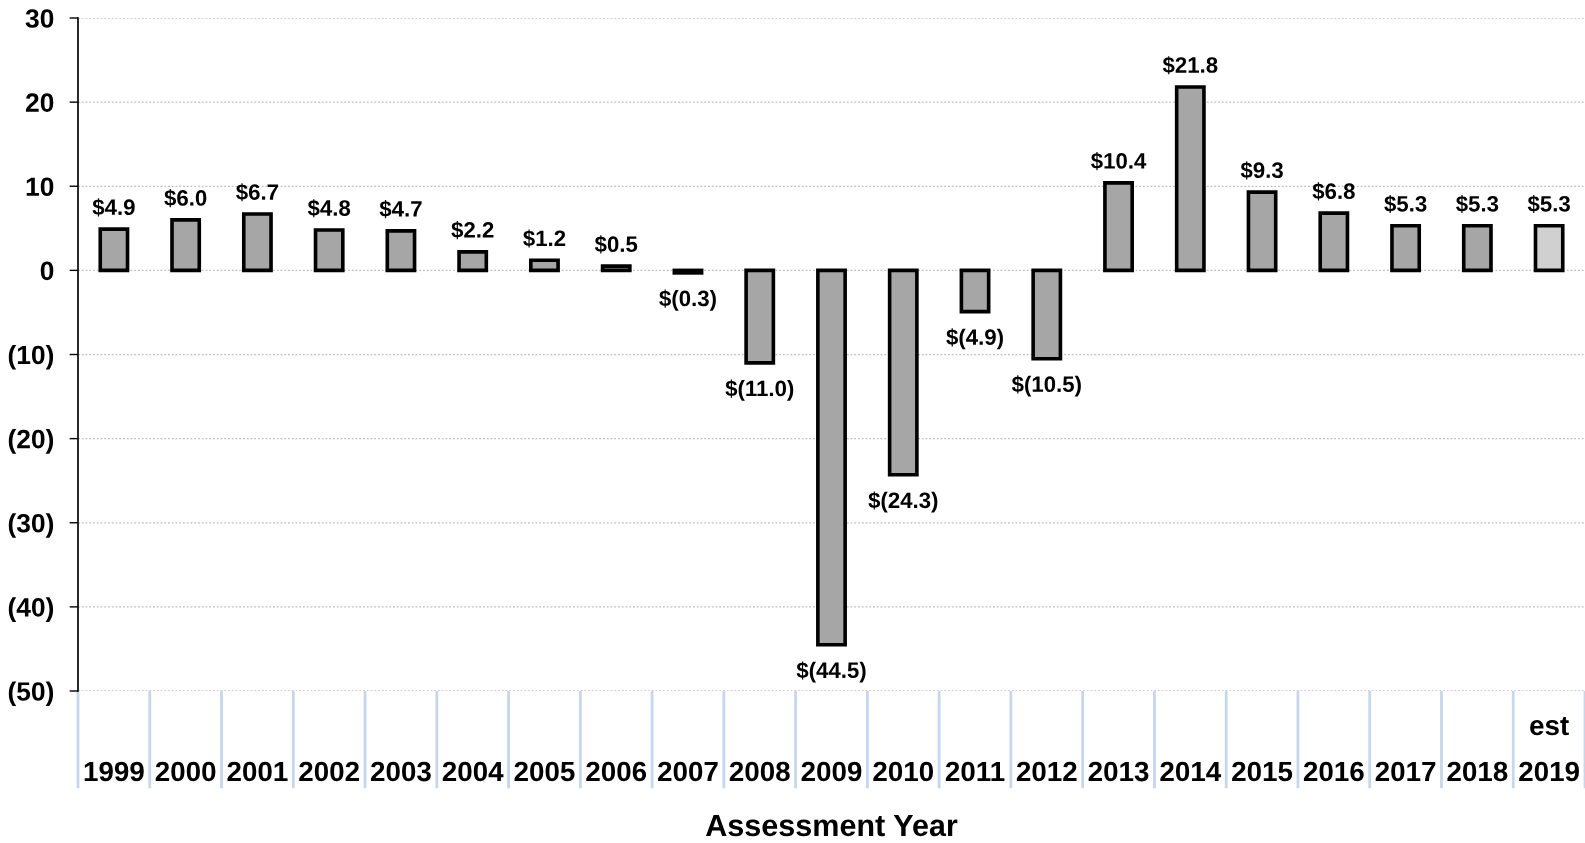  Describe the element at coordinates (1046, 771) in the screenshot. I see `x-tick-label: 2012` at that location.